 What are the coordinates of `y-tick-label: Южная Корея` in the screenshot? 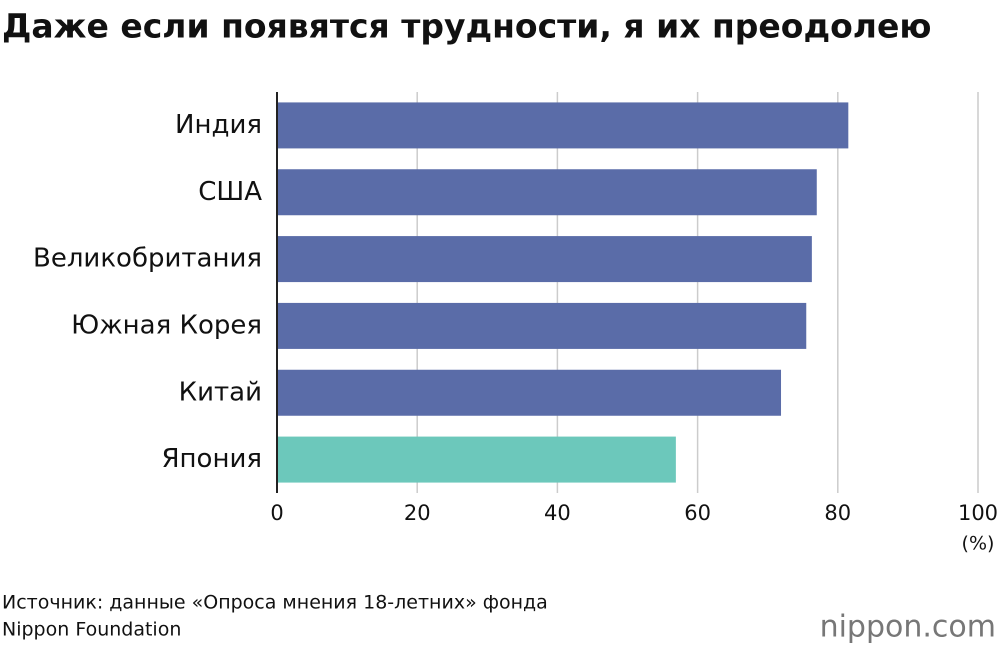 It's located at (166, 325).